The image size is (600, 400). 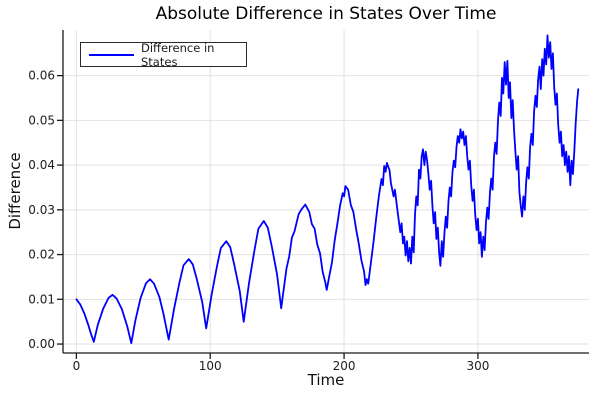 What do you see at coordinates (41, 299) in the screenshot?
I see `y-tick-label: 0.01` at bounding box center [41, 299].